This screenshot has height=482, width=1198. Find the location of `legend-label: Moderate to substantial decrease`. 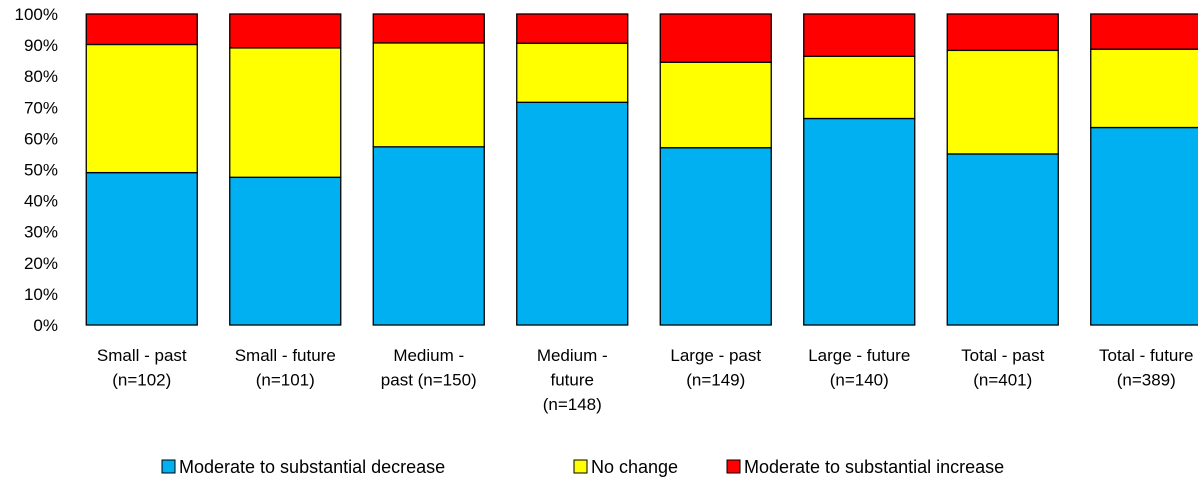

legend-label: Moderate to substantial decrease is located at coordinates (312, 467).